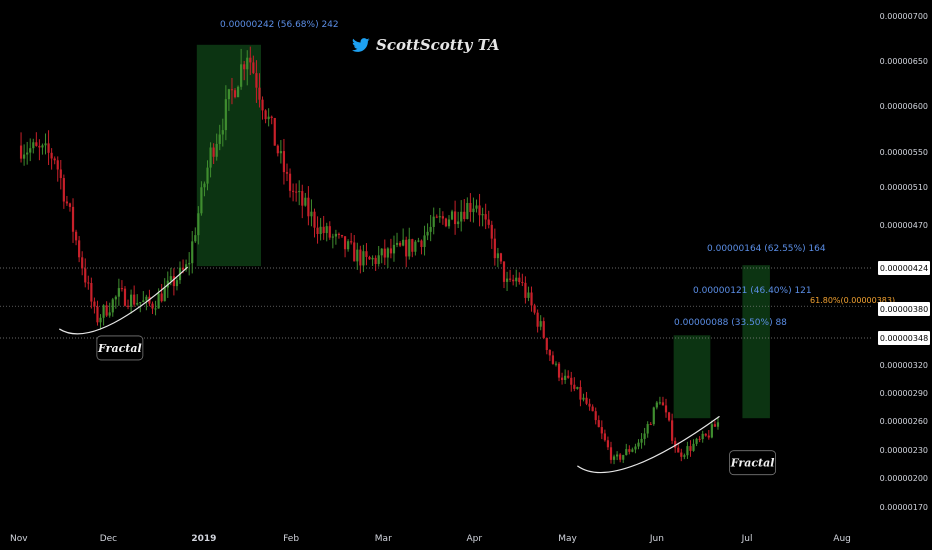 The height and width of the screenshot is (550, 932). What do you see at coordinates (291, 539) in the screenshot?
I see `x-tick-4: Feb` at bounding box center [291, 539].